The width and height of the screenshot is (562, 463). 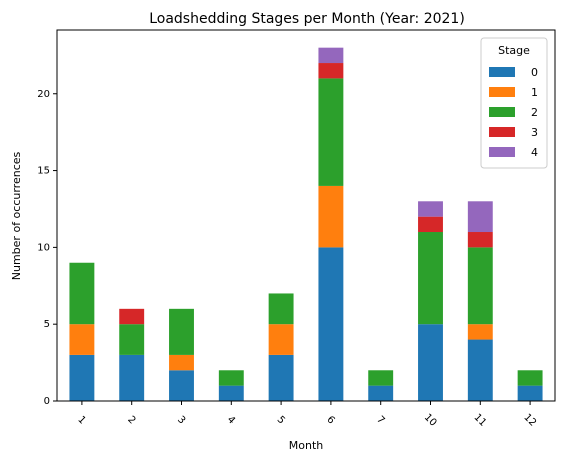 What do you see at coordinates (43, 171) in the screenshot?
I see `y-tick-label: 15` at bounding box center [43, 171].